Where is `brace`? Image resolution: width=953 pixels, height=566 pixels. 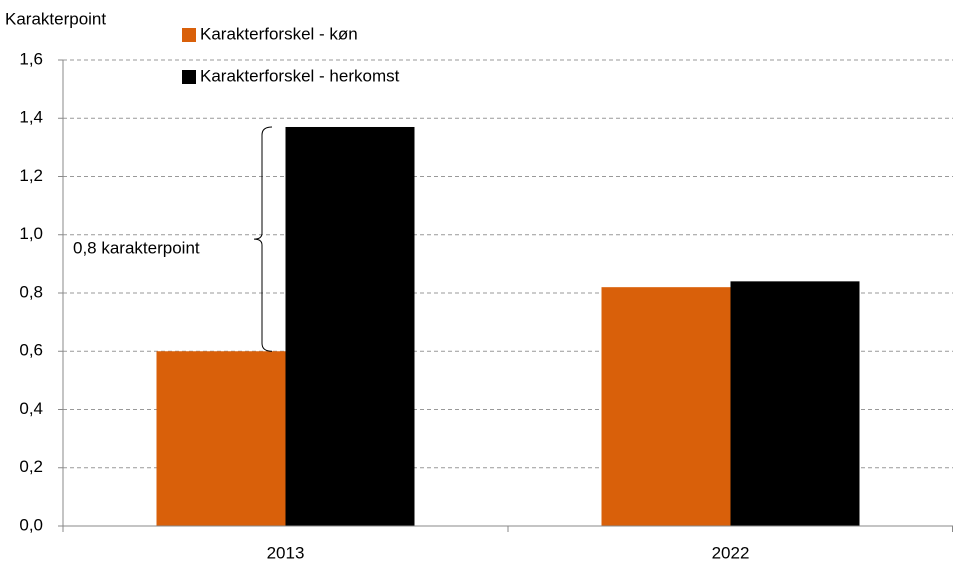 brace is located at coordinates (263, 239).